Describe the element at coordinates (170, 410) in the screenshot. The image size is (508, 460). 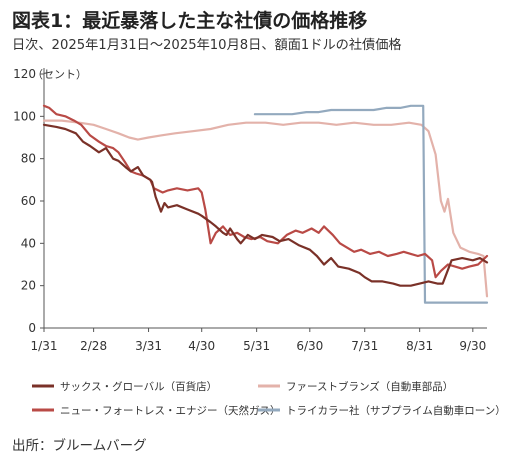
I see `legend-label: ニュー・フォートレス・エナジー（天然ガス）` at that location.